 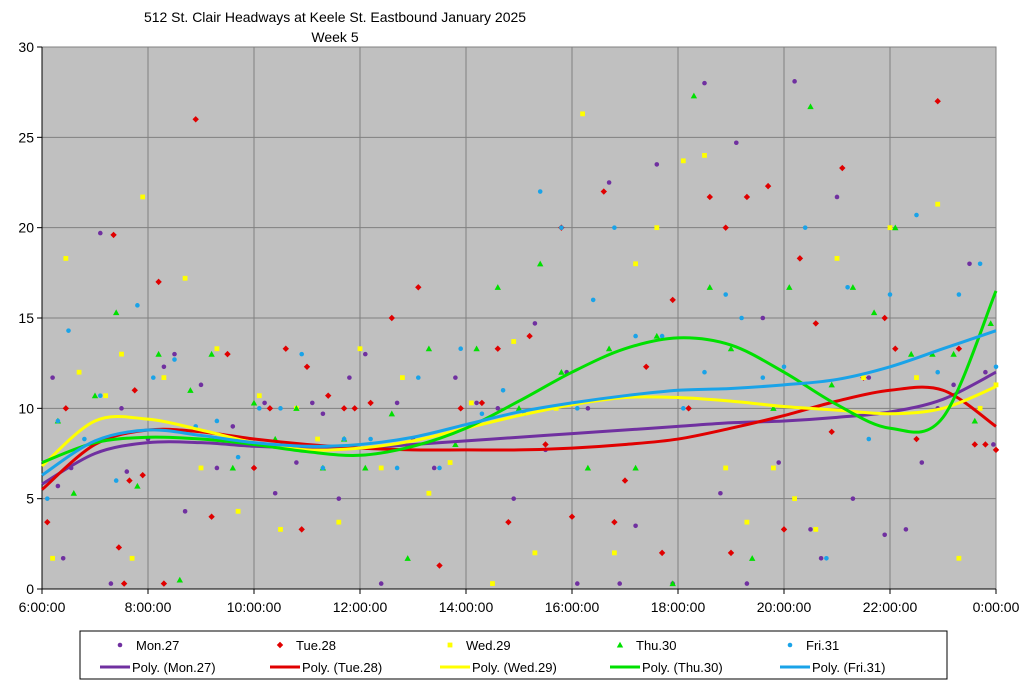 I want to click on y-tick-label: 25, so click(x=26, y=137).